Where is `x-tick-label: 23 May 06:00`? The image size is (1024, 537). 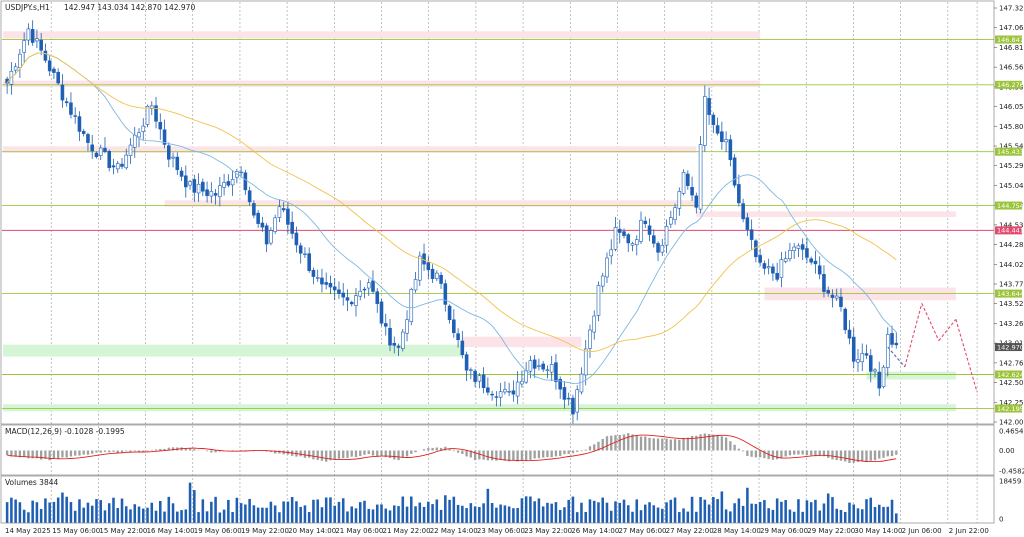 x-tick-label: 23 May 06:00 is located at coordinates (501, 531).